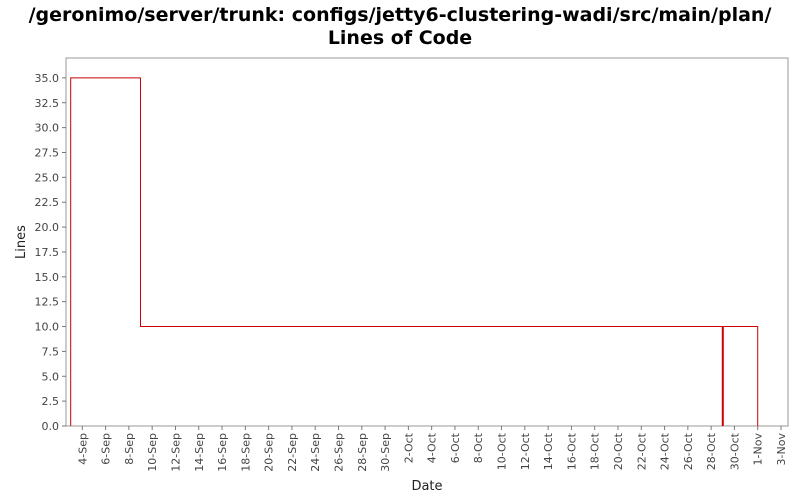  What do you see at coordinates (455, 447) in the screenshot?
I see `x-tick-label: 6-Oct` at bounding box center [455, 447].